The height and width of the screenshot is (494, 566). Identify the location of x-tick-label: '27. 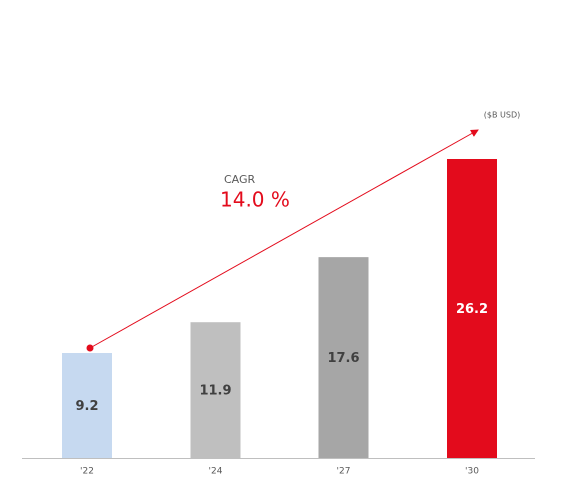
(344, 472).